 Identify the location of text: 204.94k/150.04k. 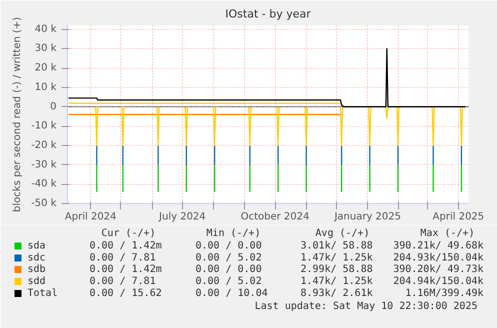
(438, 281).